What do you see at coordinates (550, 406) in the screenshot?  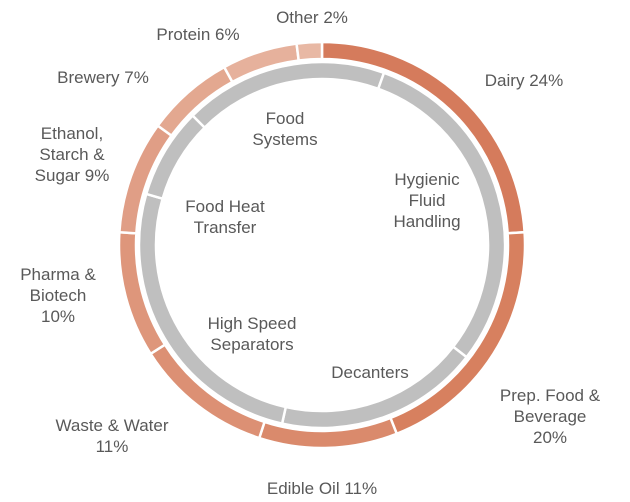 I see `label-text: Prep. Food & Beverage` at bounding box center [550, 406].